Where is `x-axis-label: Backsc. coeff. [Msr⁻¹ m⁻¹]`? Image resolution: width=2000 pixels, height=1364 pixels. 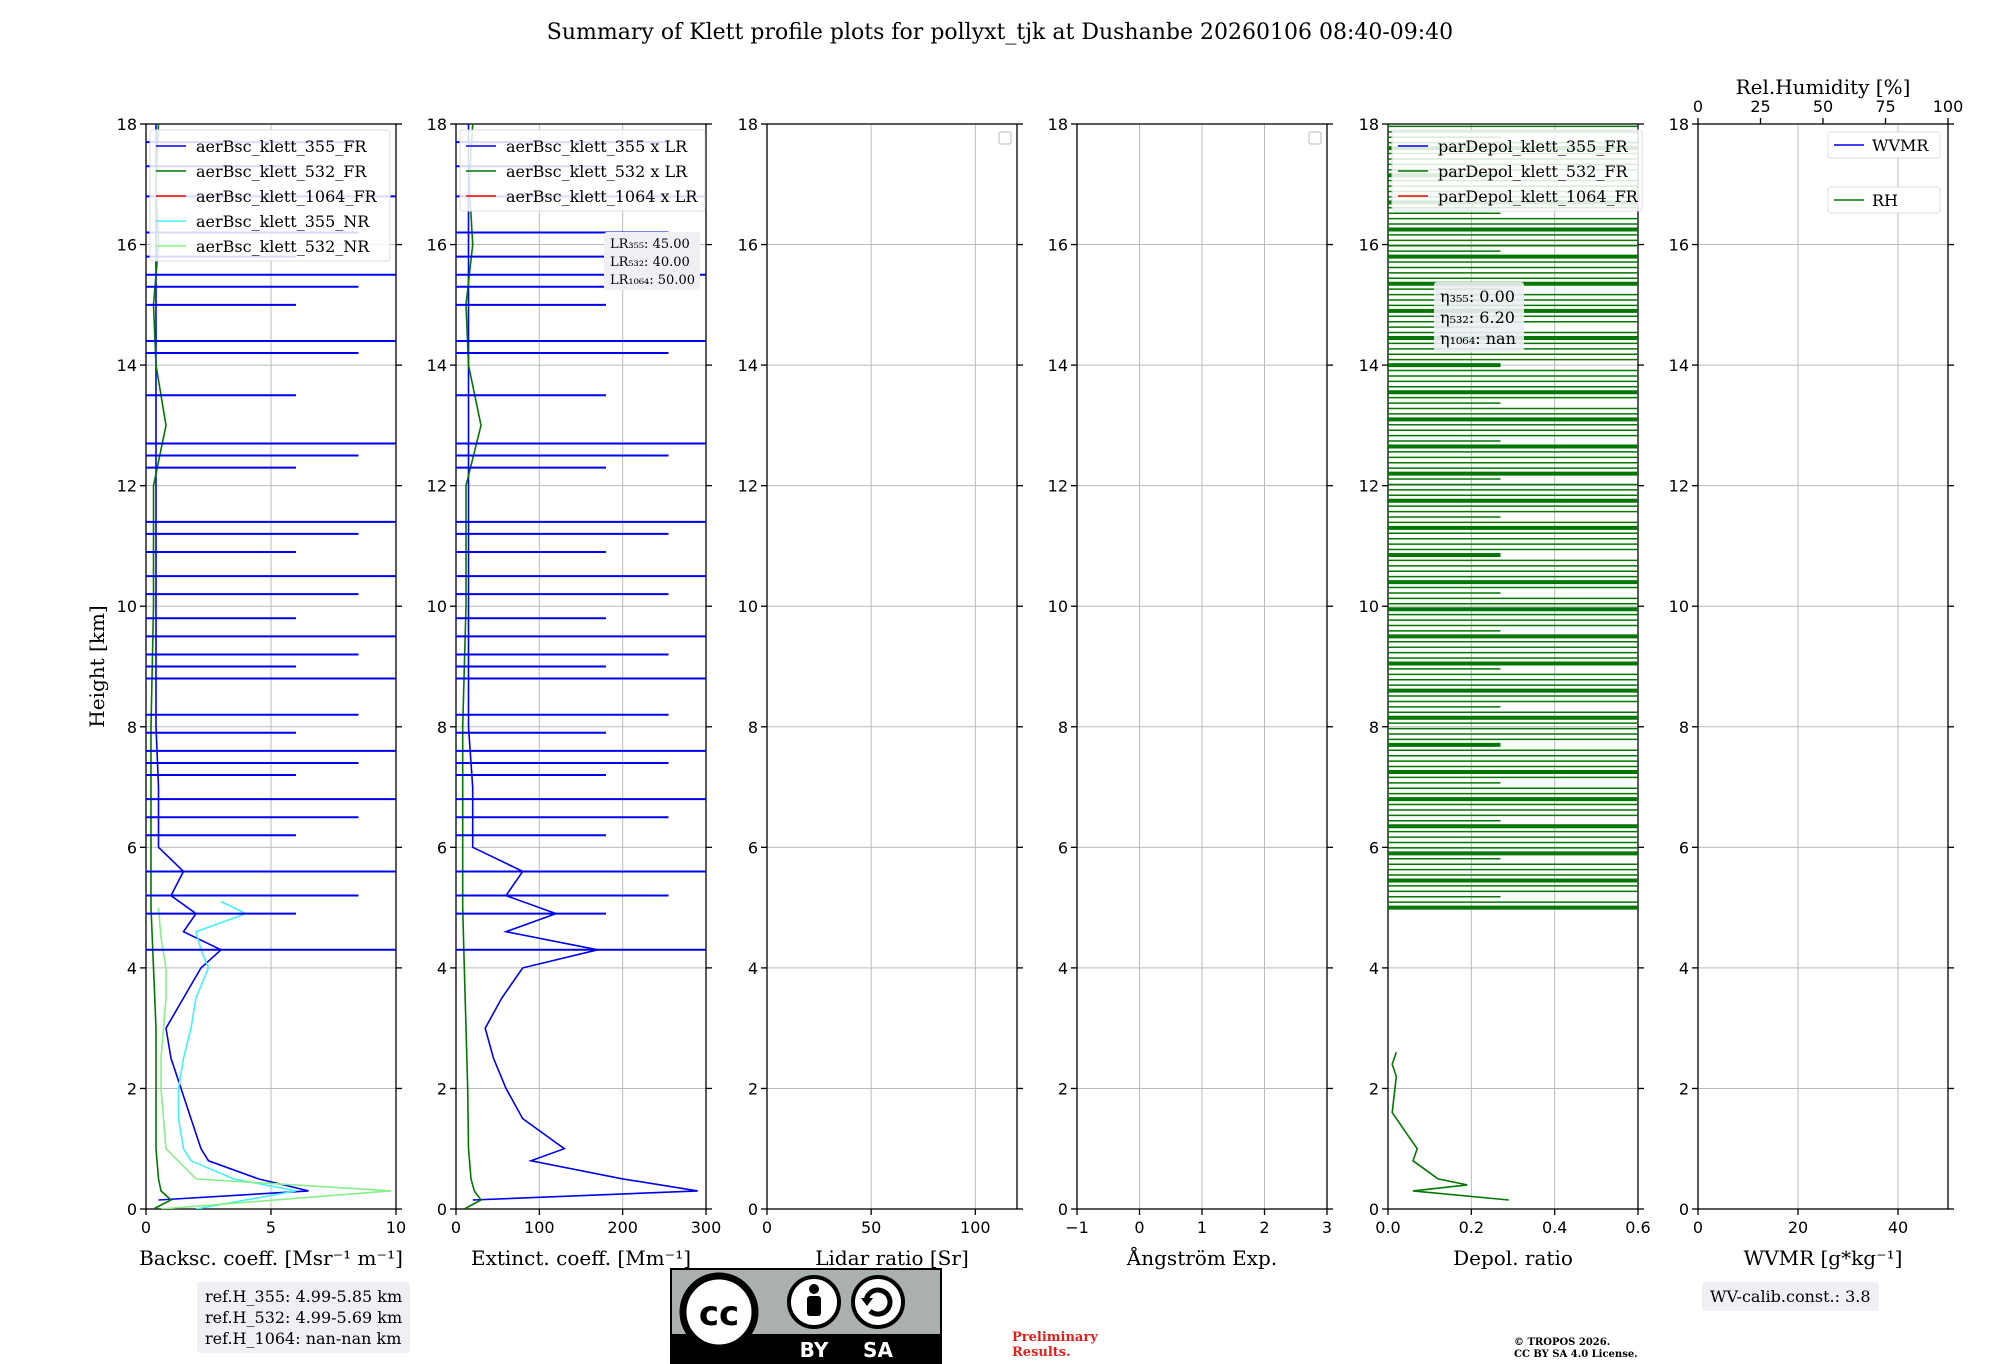 x-axis-label: Backsc. coeff. [Msr⁻¹ m⁻¹] is located at coordinates (271, 1258).